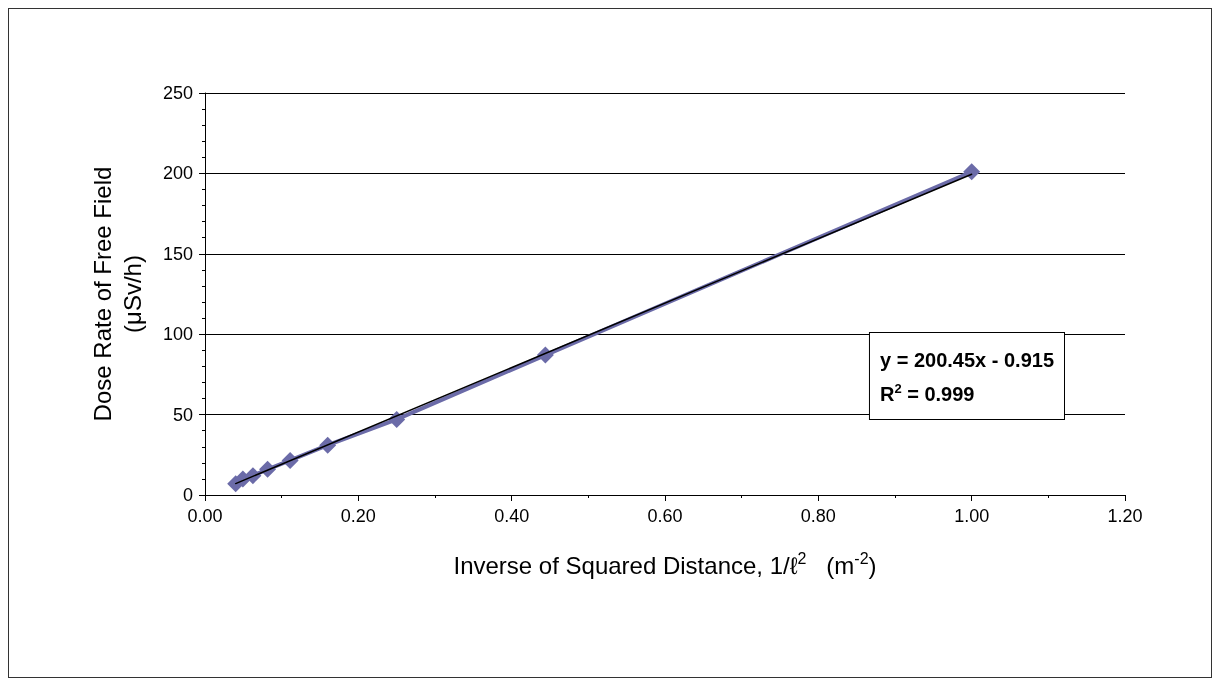  Describe the element at coordinates (177, 93) in the screenshot. I see `y-tick-label: 250` at that location.